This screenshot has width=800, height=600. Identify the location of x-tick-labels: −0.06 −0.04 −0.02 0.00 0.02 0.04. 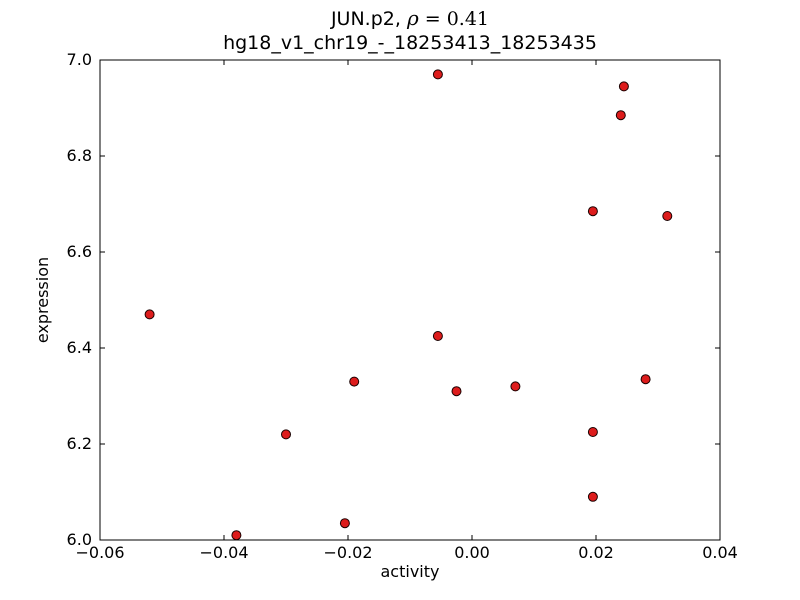
(406, 552).